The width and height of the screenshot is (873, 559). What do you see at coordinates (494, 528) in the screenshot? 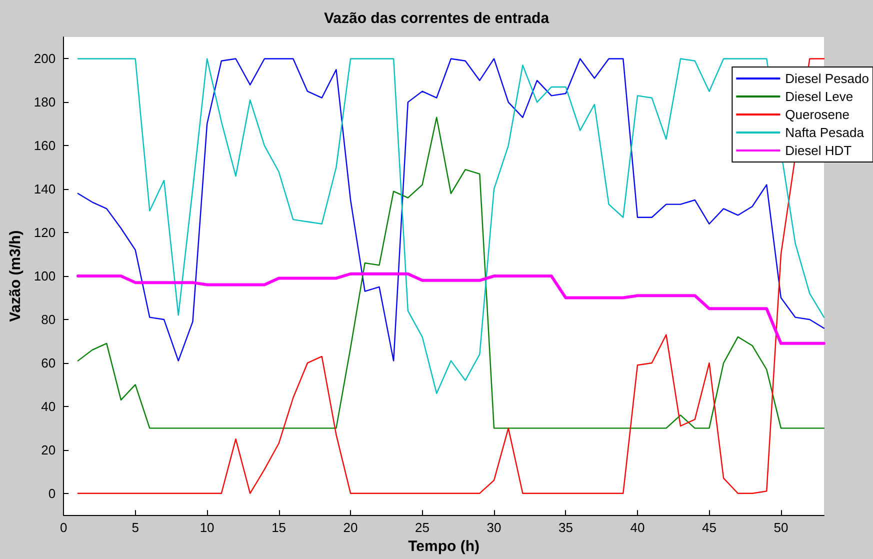
I see `x-tick-label: 30` at bounding box center [494, 528].